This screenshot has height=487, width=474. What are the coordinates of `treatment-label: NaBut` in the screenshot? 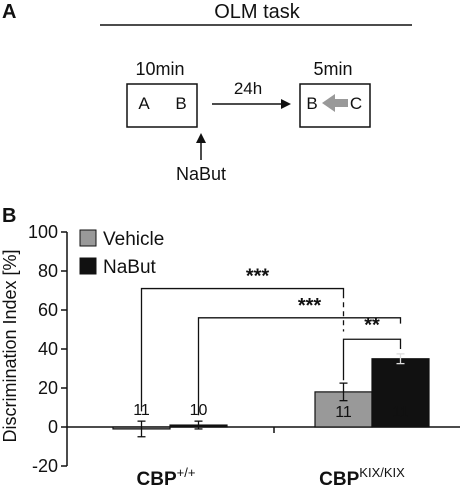 It's located at (201, 174).